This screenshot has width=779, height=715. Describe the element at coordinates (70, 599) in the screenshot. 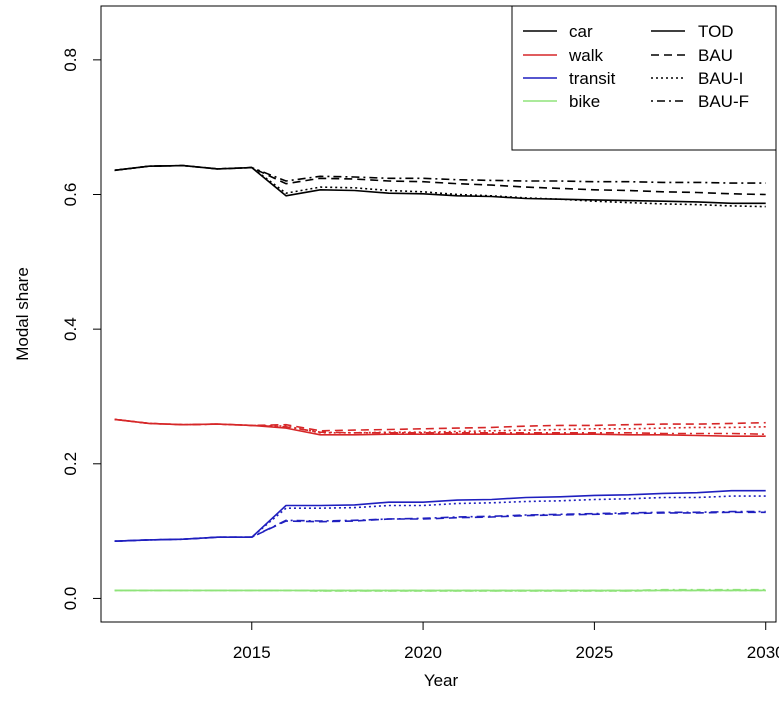

I see `y-tick-label: 0.0` at that location.